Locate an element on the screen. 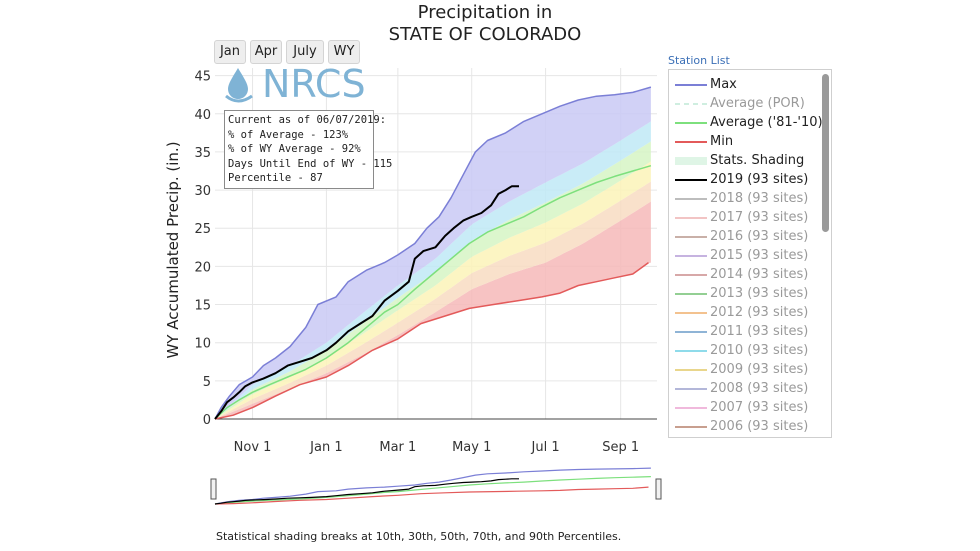 This screenshot has height=551, width=980. y-tick-label: 35 is located at coordinates (202, 153).